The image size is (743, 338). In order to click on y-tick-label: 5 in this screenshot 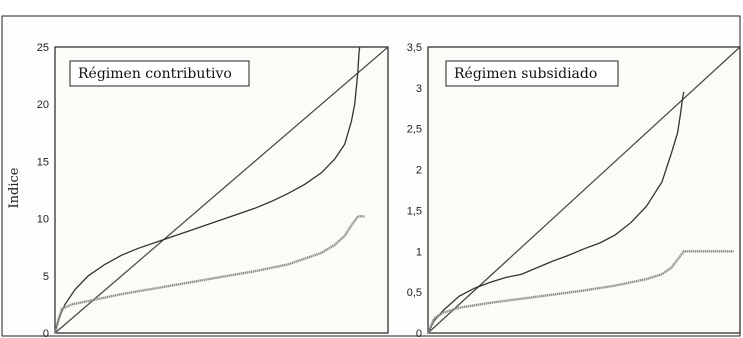, I will do `click(46, 277)`.